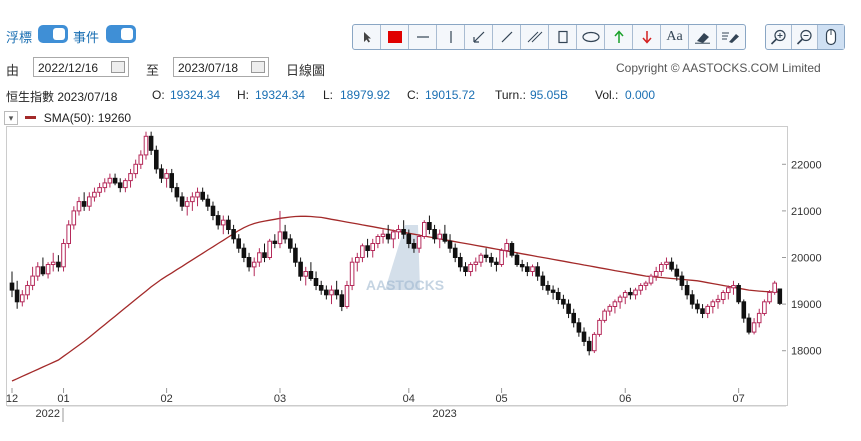  What do you see at coordinates (619, 37) in the screenshot?
I see `up-arrow-icon` at bounding box center [619, 37].